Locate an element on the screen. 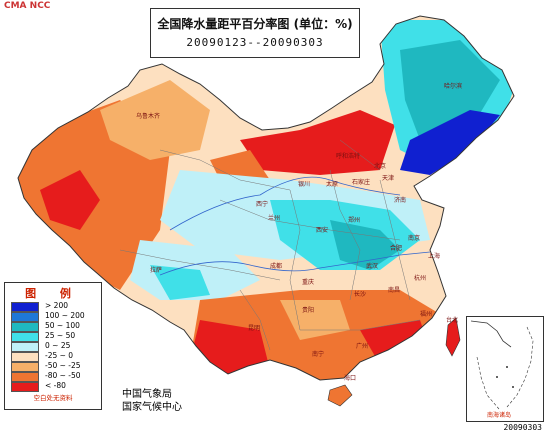 This screenshot has width=550, height=433. city-label: 昆明 is located at coordinates (254, 328).